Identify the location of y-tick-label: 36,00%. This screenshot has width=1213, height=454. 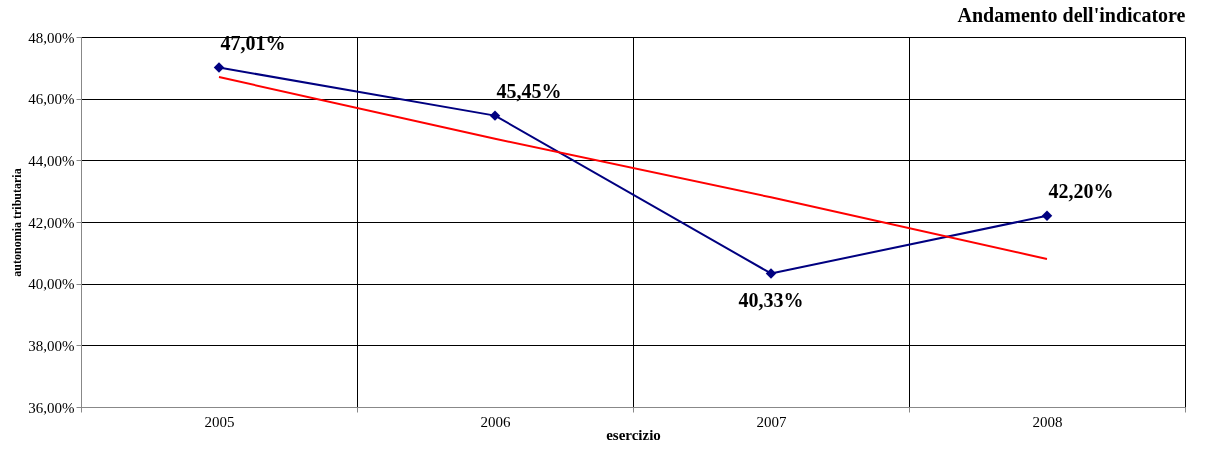
(51, 407).